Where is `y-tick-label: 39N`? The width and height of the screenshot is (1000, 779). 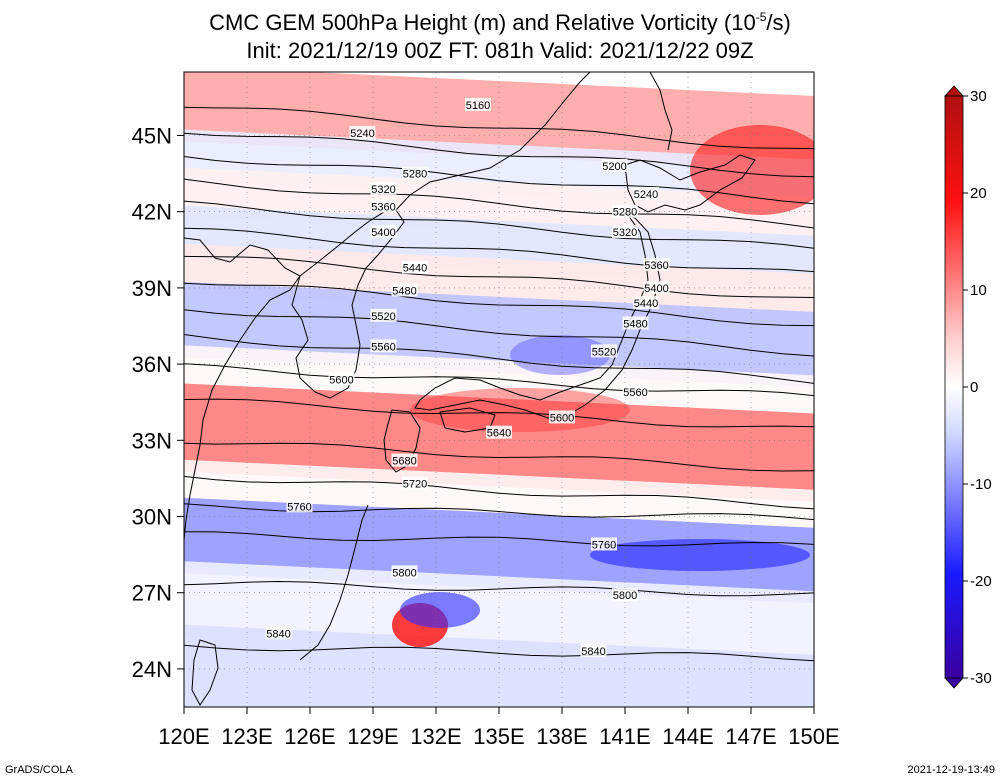
y-tick-label: 39N is located at coordinates (152, 288).